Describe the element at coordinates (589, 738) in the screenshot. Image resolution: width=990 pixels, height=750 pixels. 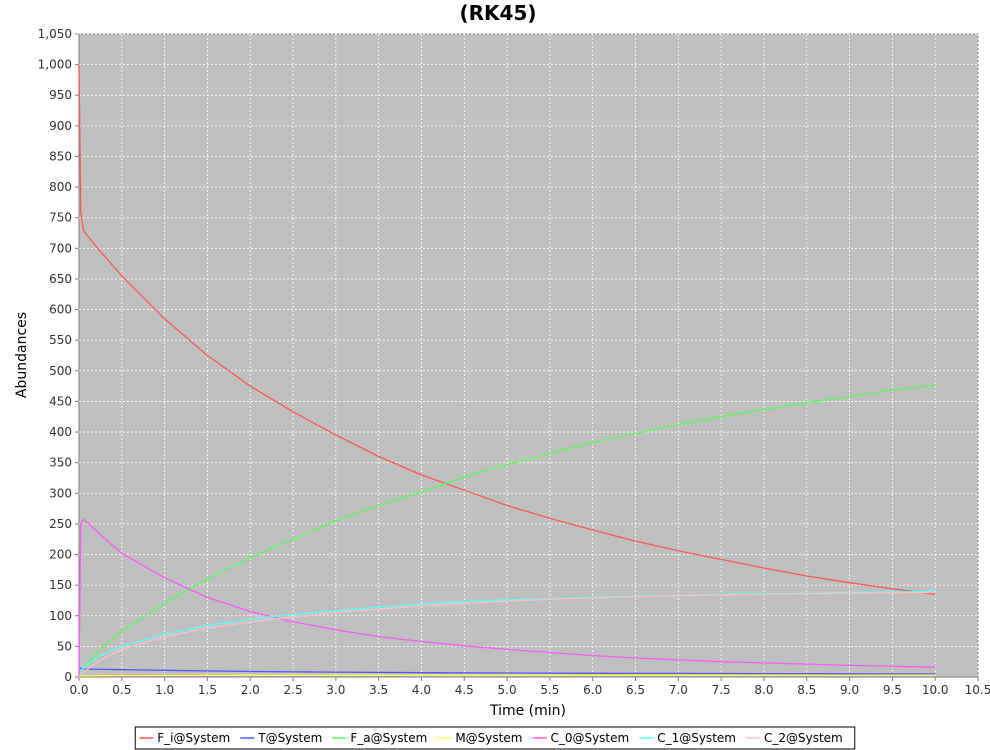
I see `legend-label: C_0@System` at that location.